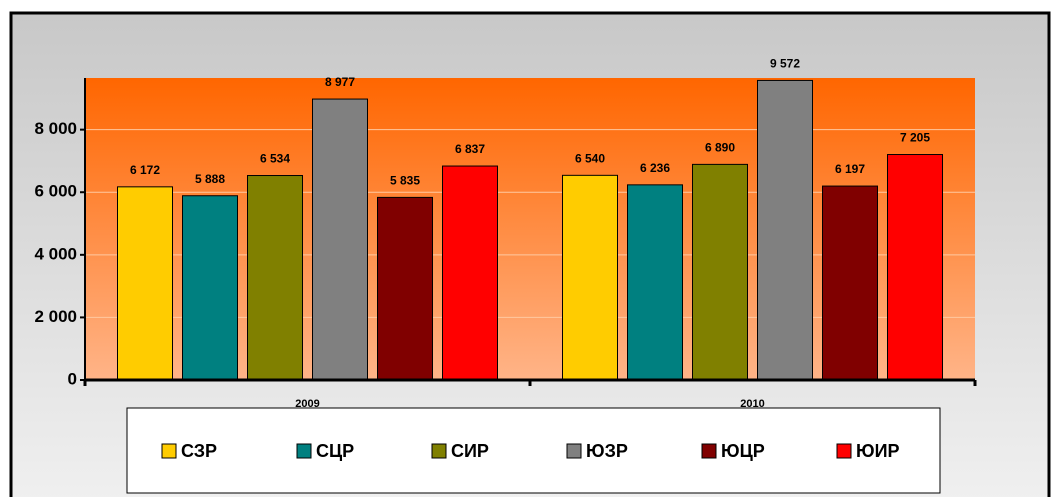  What do you see at coordinates (533, 450) in the screenshot?
I see `legend-box` at bounding box center [533, 450].